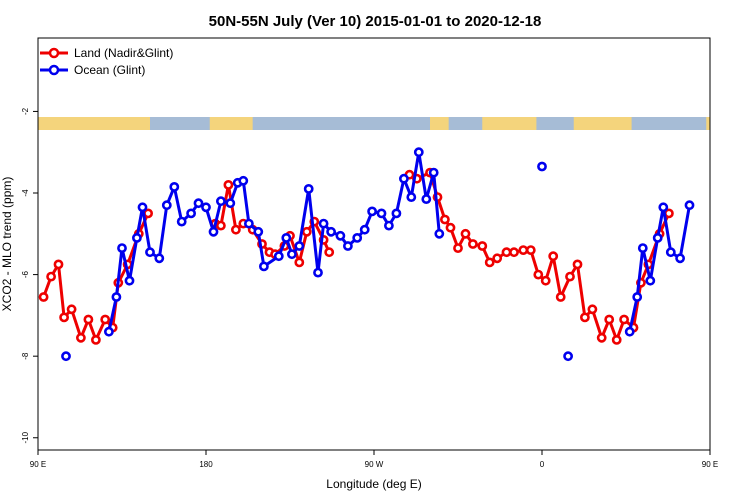 This screenshot has width=750, height=500. What do you see at coordinates (25, 437) in the screenshot?
I see `y-tick-label: -10` at bounding box center [25, 437].